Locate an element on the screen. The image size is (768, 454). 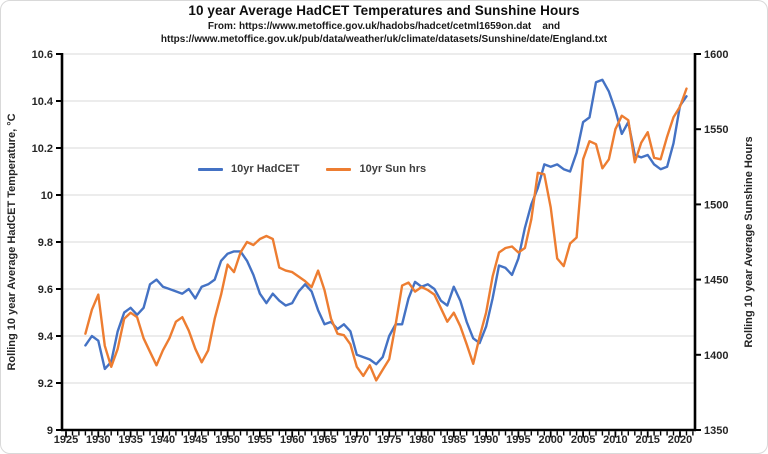
x-tick-label: 1970 is located at coordinates (357, 440).